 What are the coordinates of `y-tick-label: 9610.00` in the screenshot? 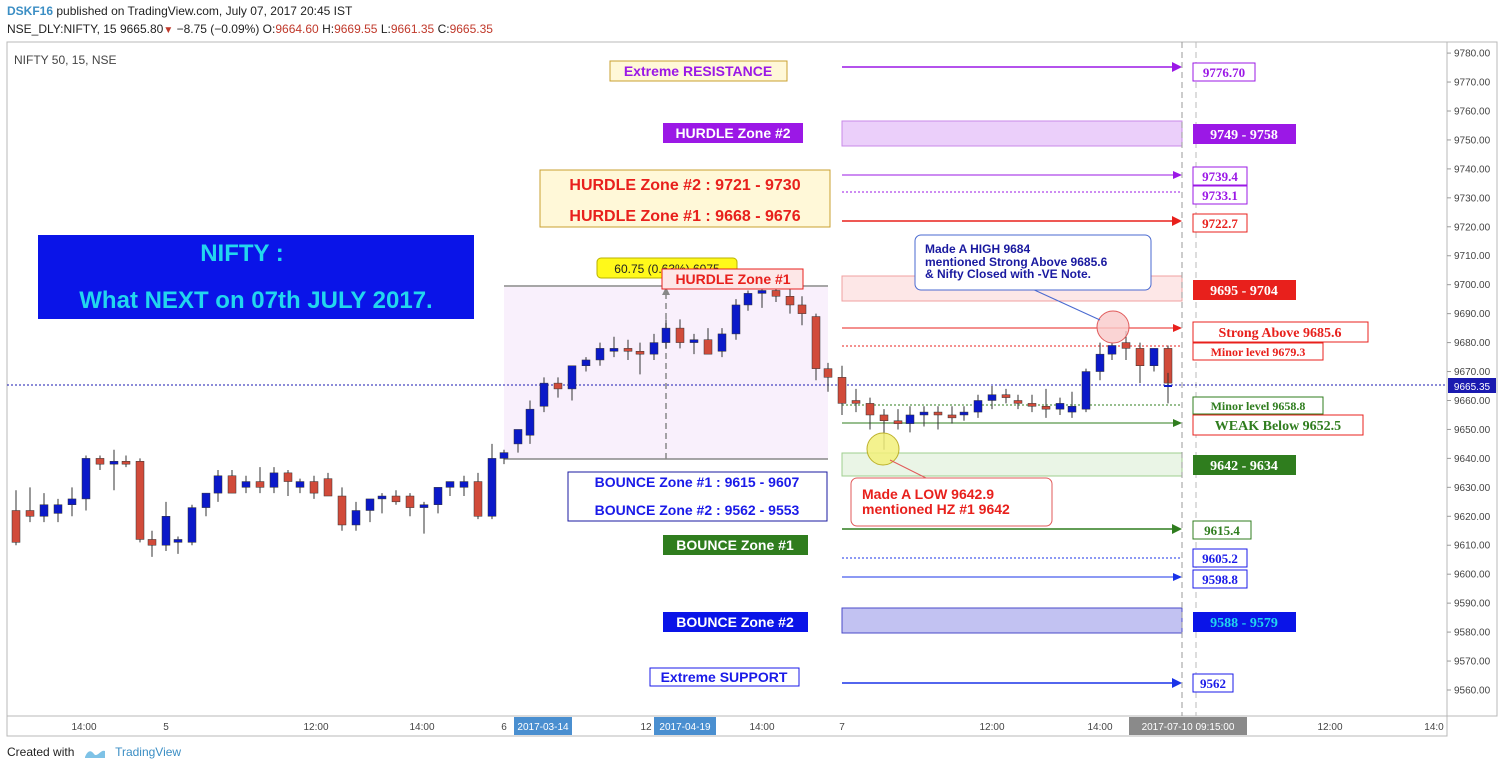 It's located at (1472, 546).